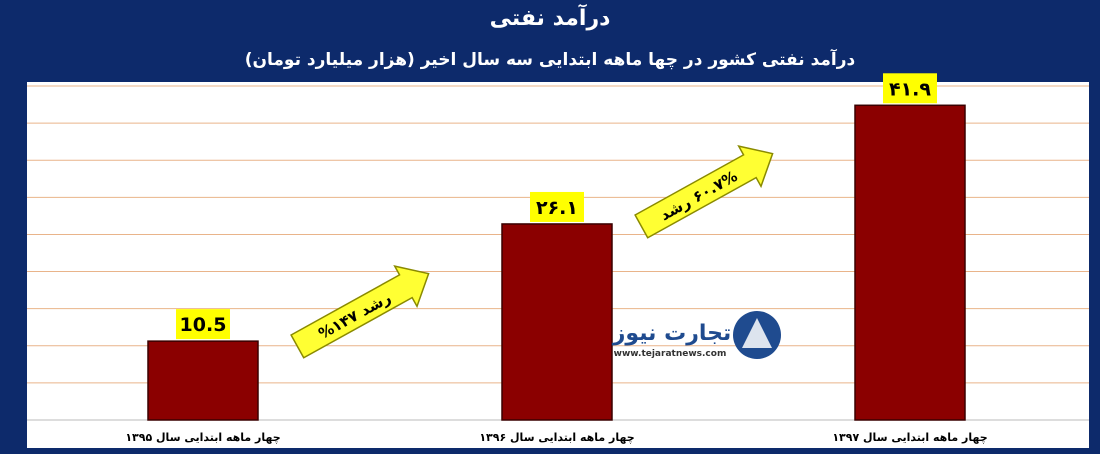  I want to click on growth-arrow: رشد ۱۴۷%, so click(360, 312).